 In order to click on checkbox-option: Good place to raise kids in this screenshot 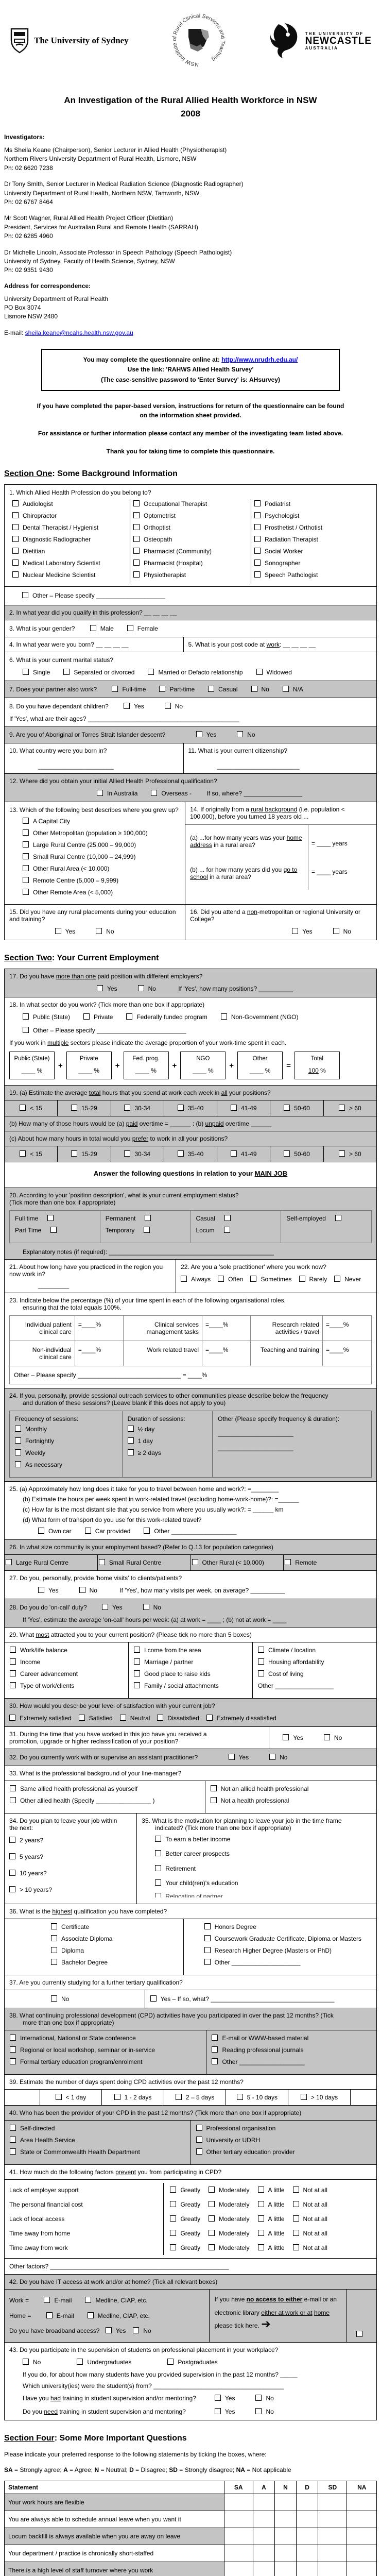, I will do `click(190, 1673)`.